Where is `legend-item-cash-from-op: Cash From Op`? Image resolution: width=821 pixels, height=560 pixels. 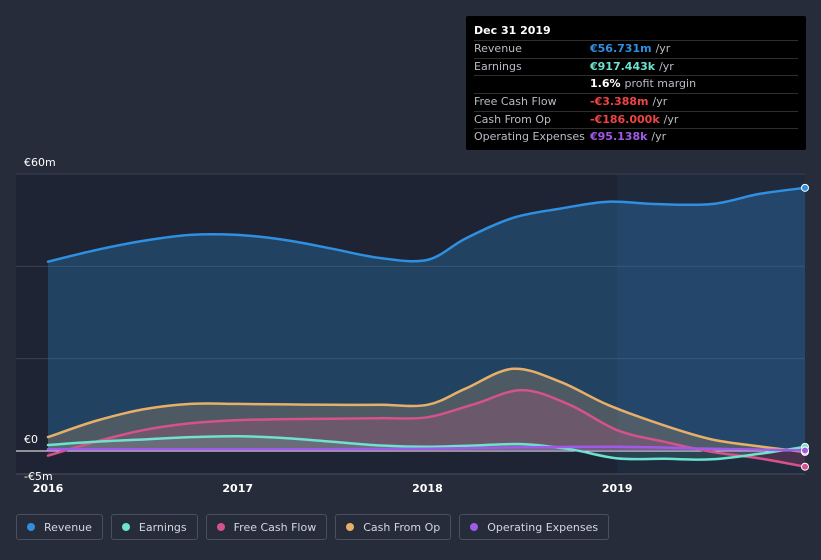
legend-item-cash-from-op: Cash From Op is located at coordinates (393, 527).